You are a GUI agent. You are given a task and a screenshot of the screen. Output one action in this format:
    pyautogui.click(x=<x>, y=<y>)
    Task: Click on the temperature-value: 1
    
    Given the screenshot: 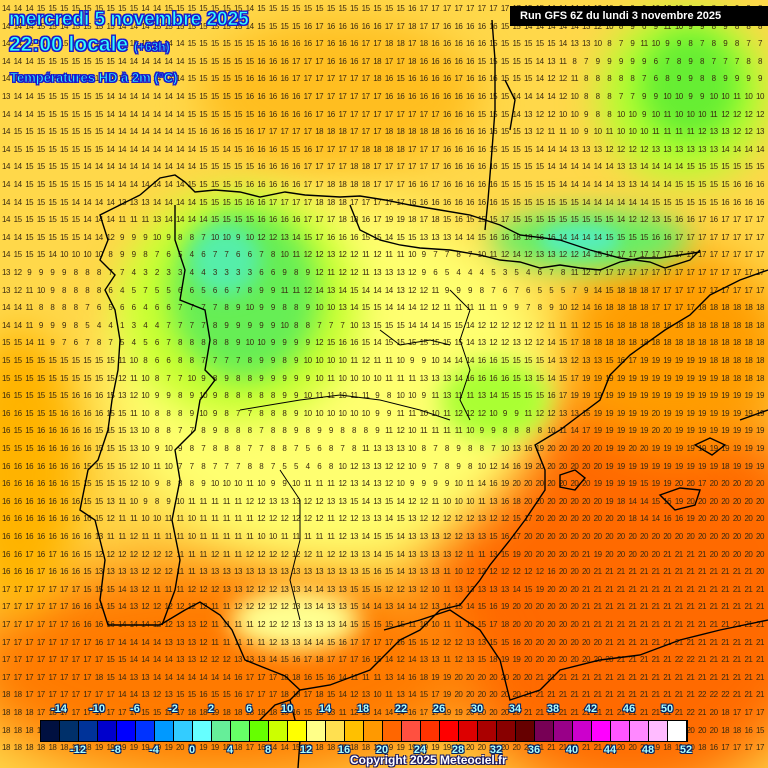 What is the action you would take?
    pyautogui.click(x=122, y=325)
    